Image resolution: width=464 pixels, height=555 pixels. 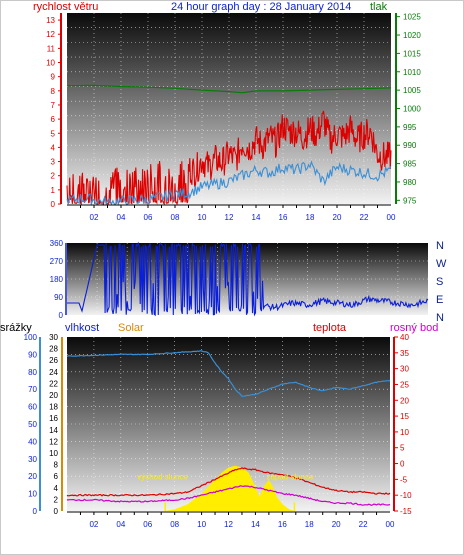 What do you see at coordinates (32, 441) in the screenshot?
I see `precipitation-tick-label: 40` at bounding box center [32, 441].